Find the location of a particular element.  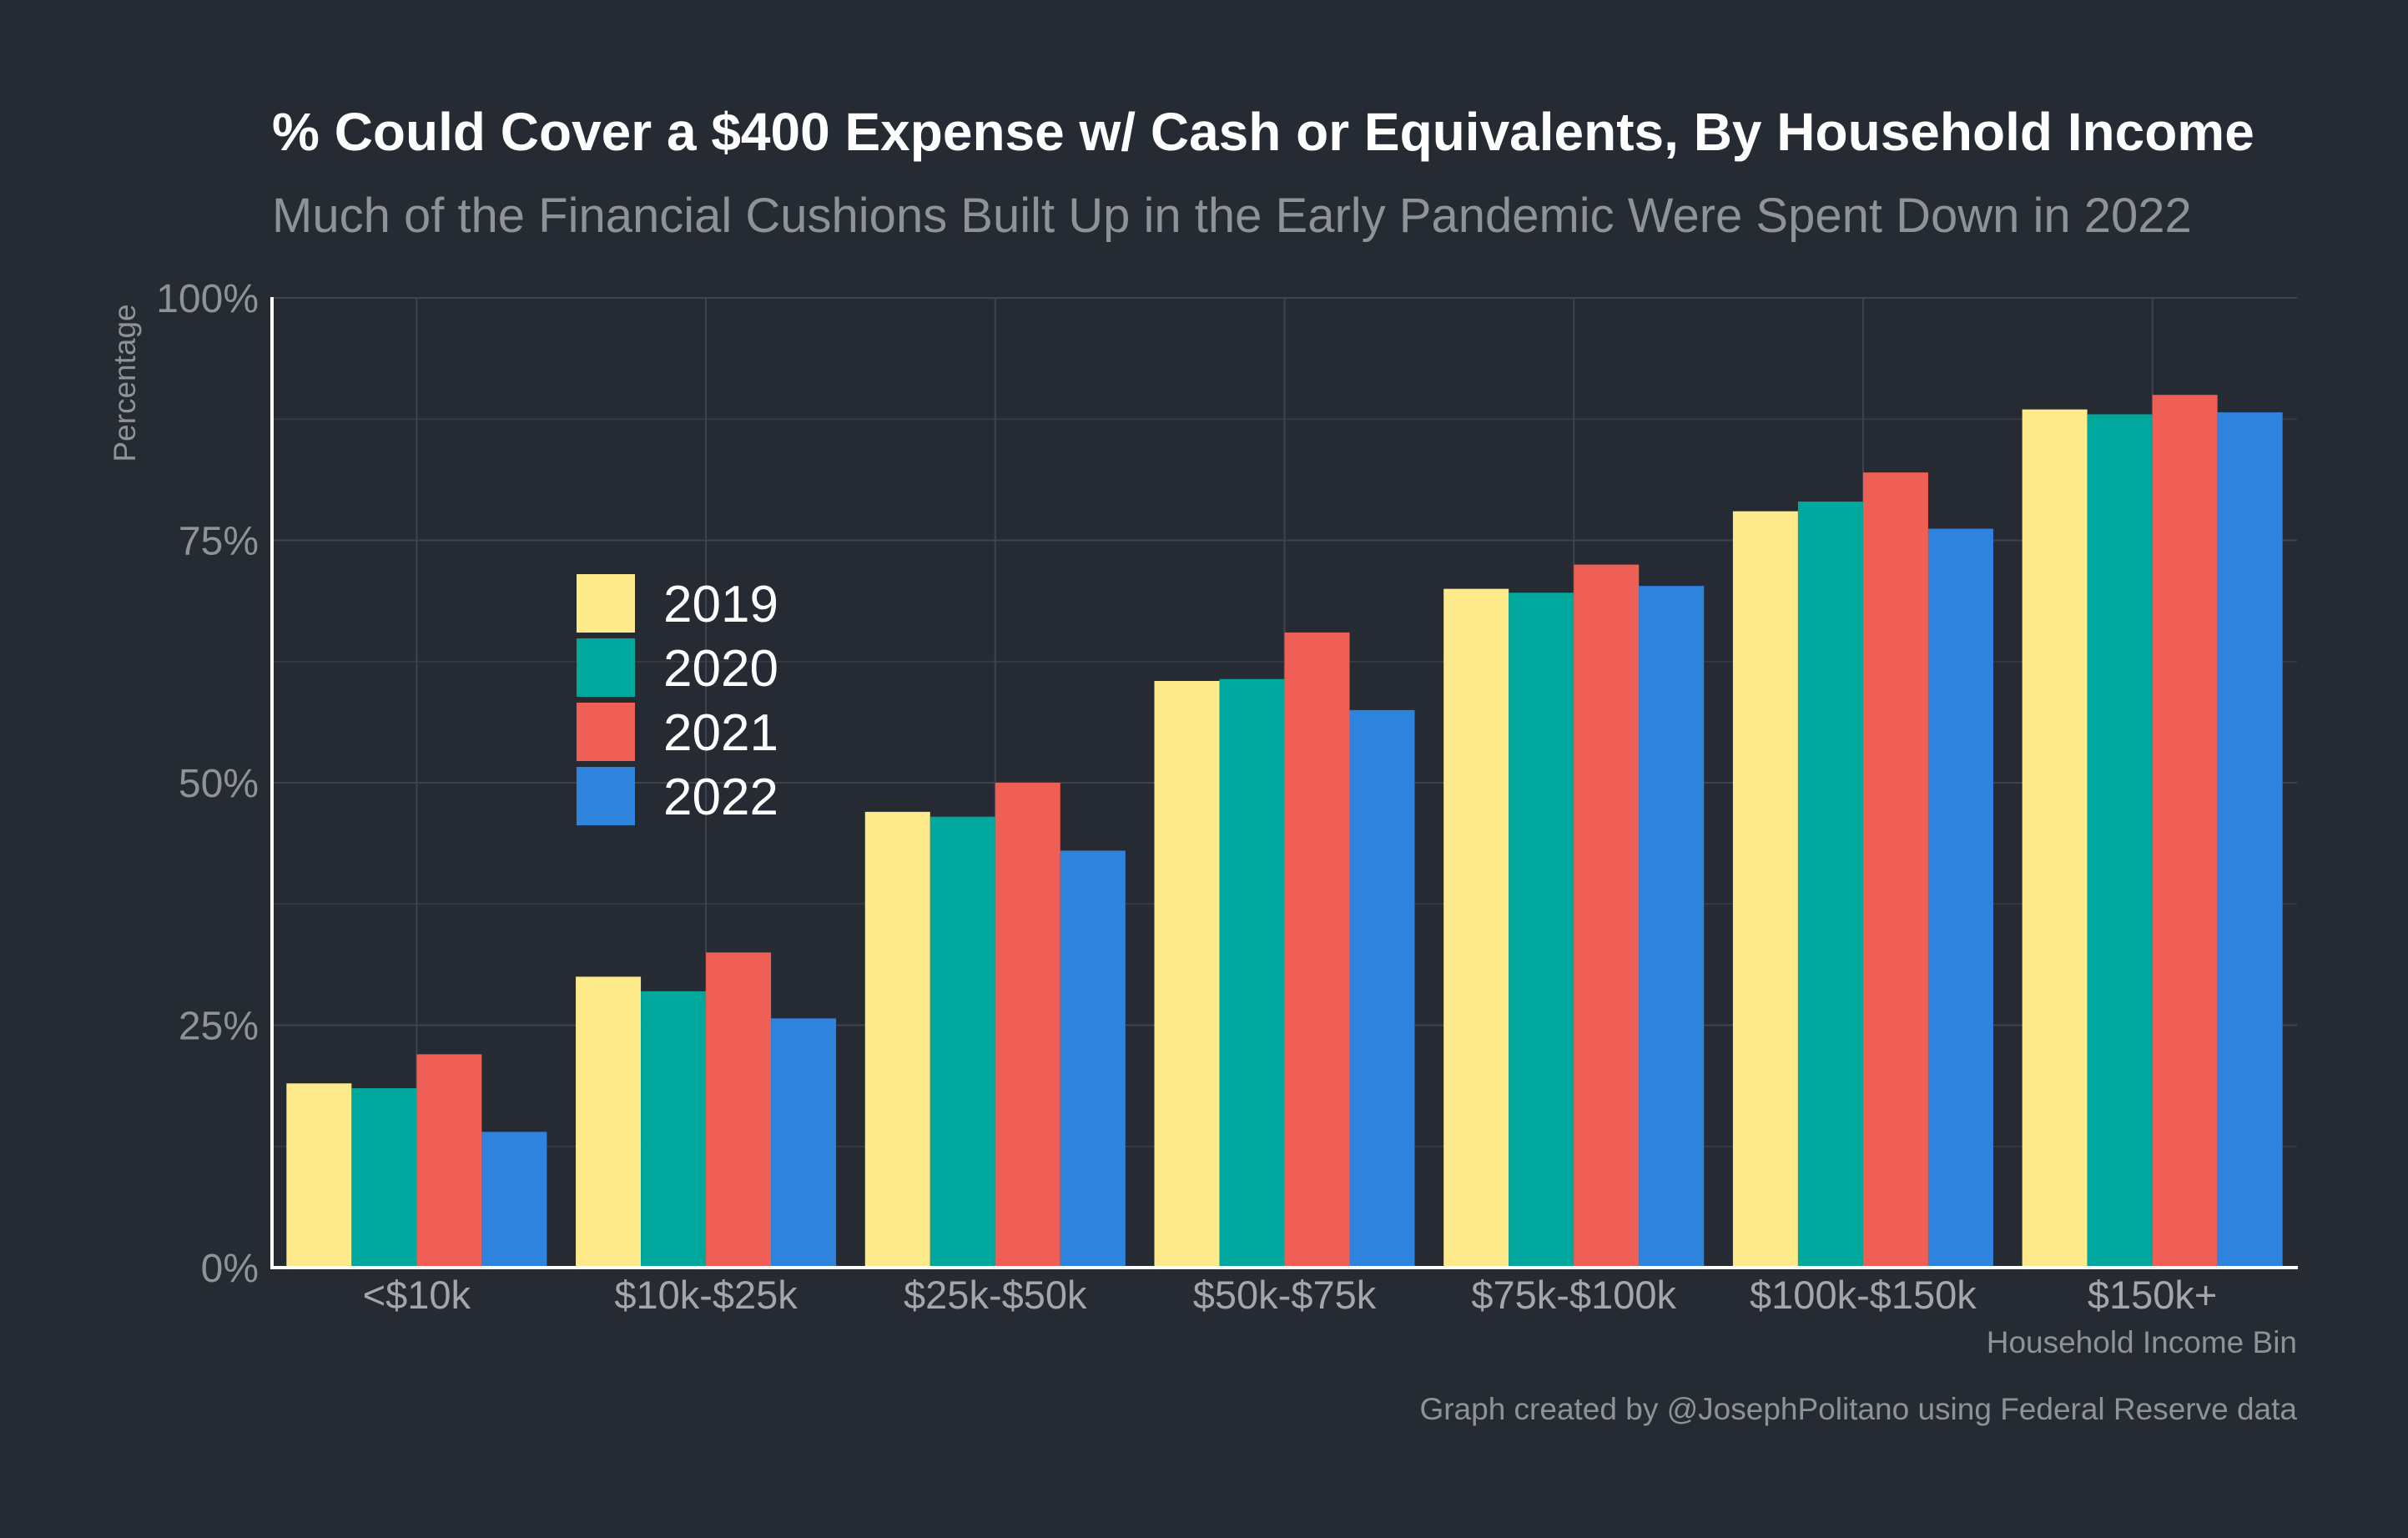

legend: 2019 2020 2021 2022 is located at coordinates (677, 700).